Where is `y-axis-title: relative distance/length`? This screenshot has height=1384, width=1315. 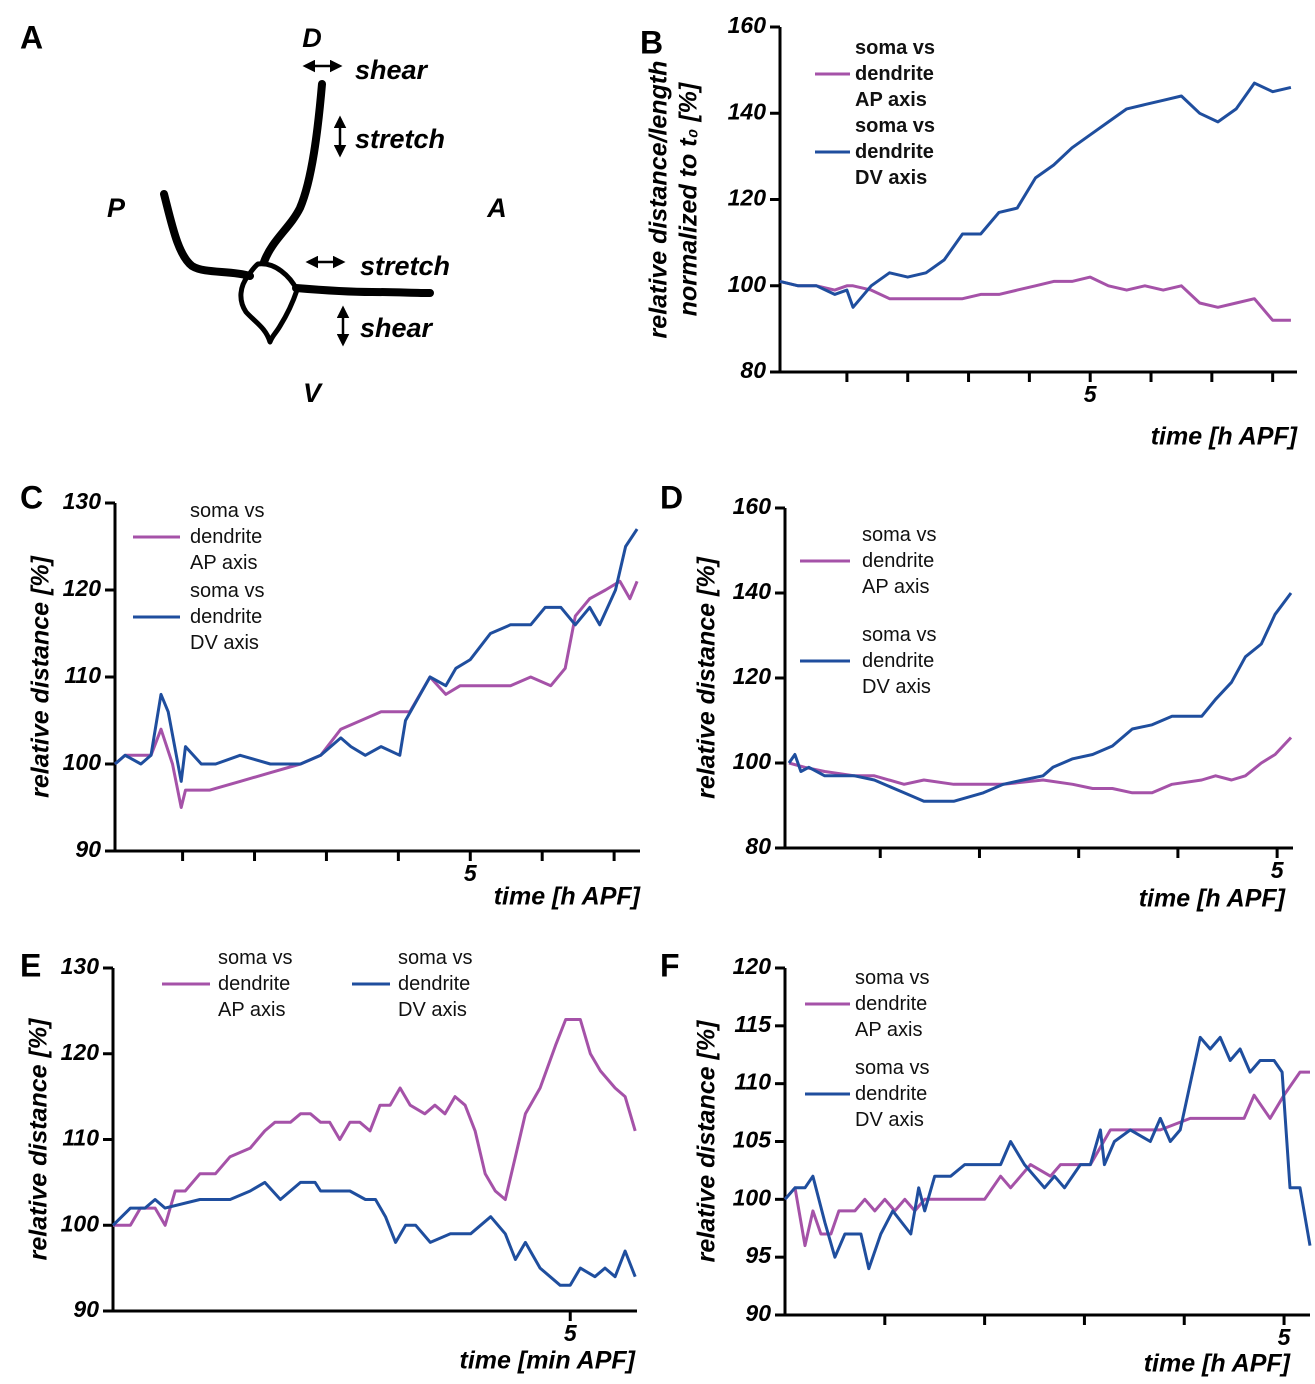
y-axis-title: relative distance/length is located at coordinates (659, 200).